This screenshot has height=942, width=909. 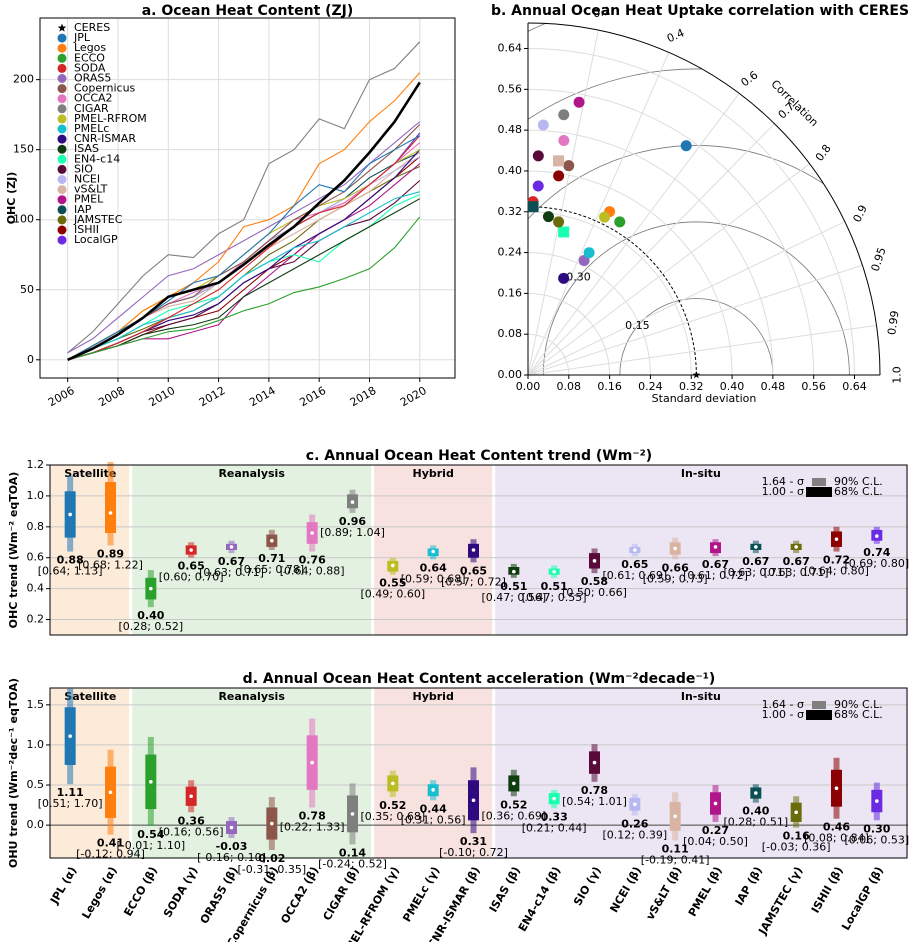 What do you see at coordinates (91, 189) in the screenshot?
I see `legend-label: vS&LT` at bounding box center [91, 189].